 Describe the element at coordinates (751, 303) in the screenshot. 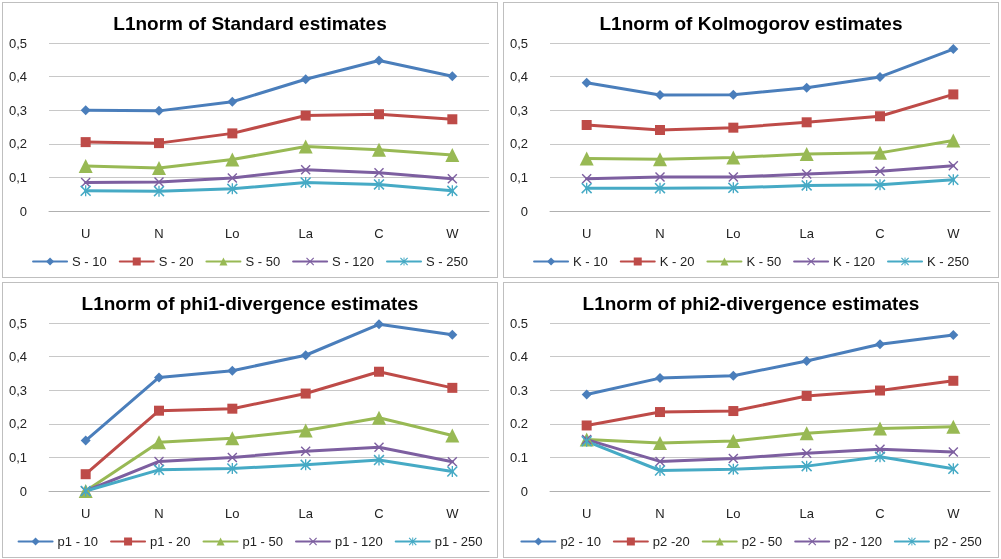

I see `chart-title: L1norm of phi2-divergence estimates` at that location.